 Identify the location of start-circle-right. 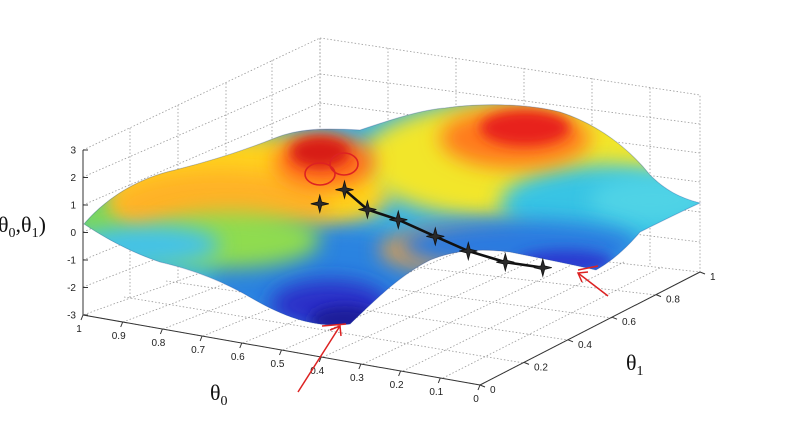
(344, 164).